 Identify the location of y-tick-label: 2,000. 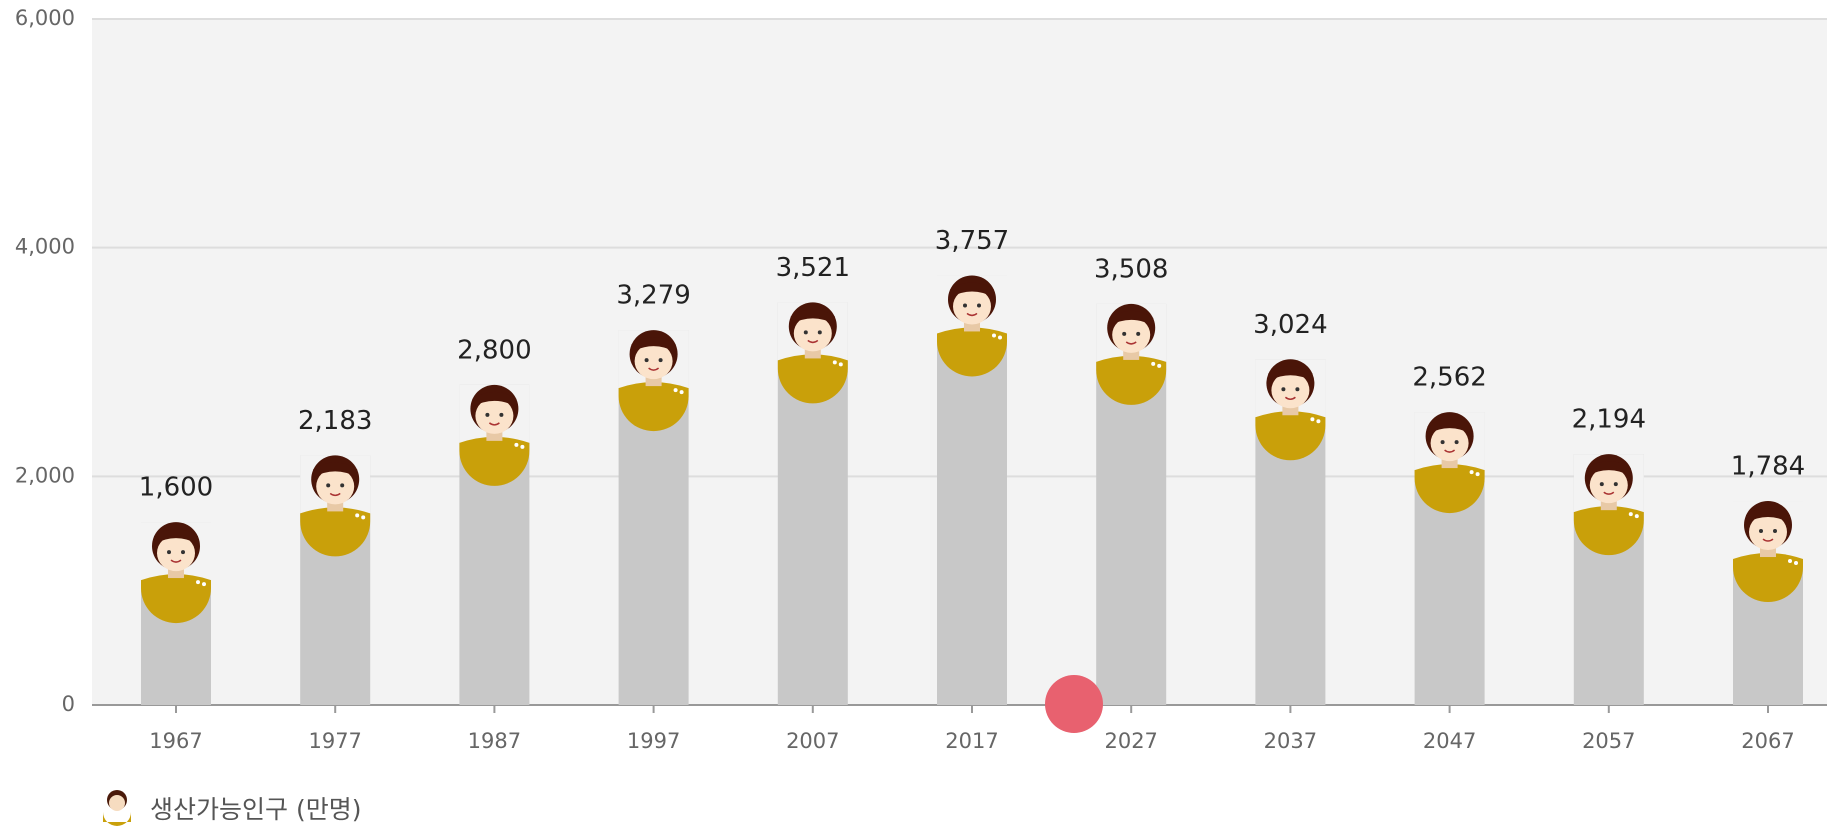
(45, 475).